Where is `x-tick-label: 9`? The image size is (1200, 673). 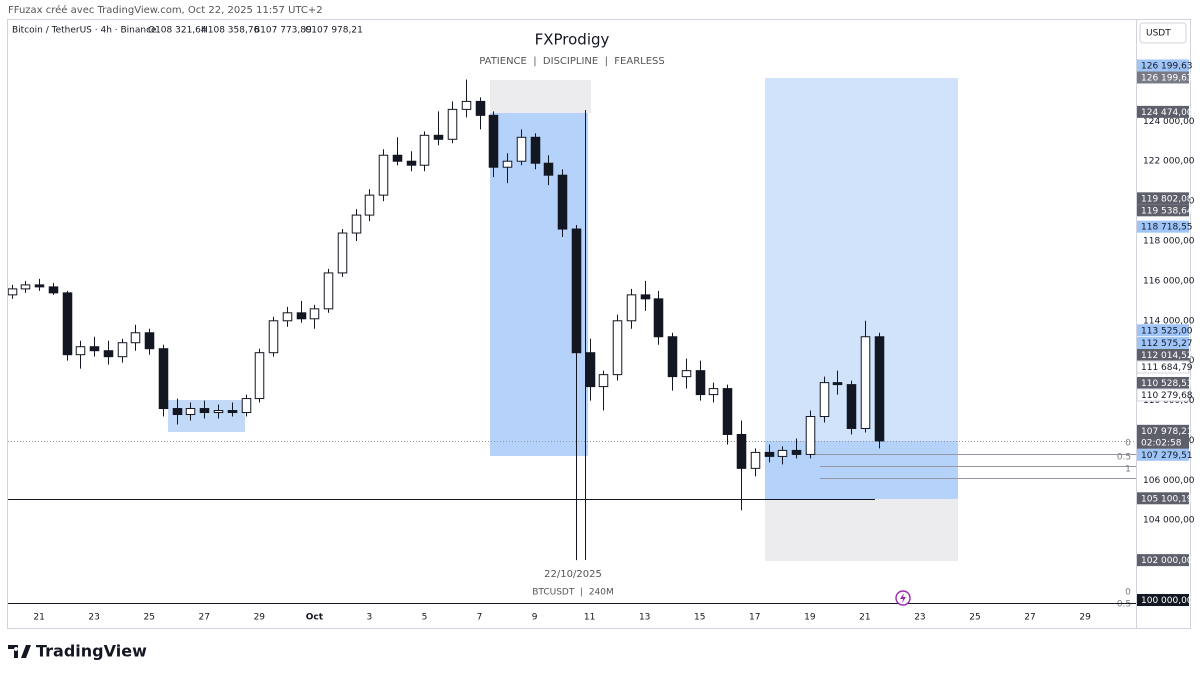
x-tick-label: 9 is located at coordinates (535, 618).